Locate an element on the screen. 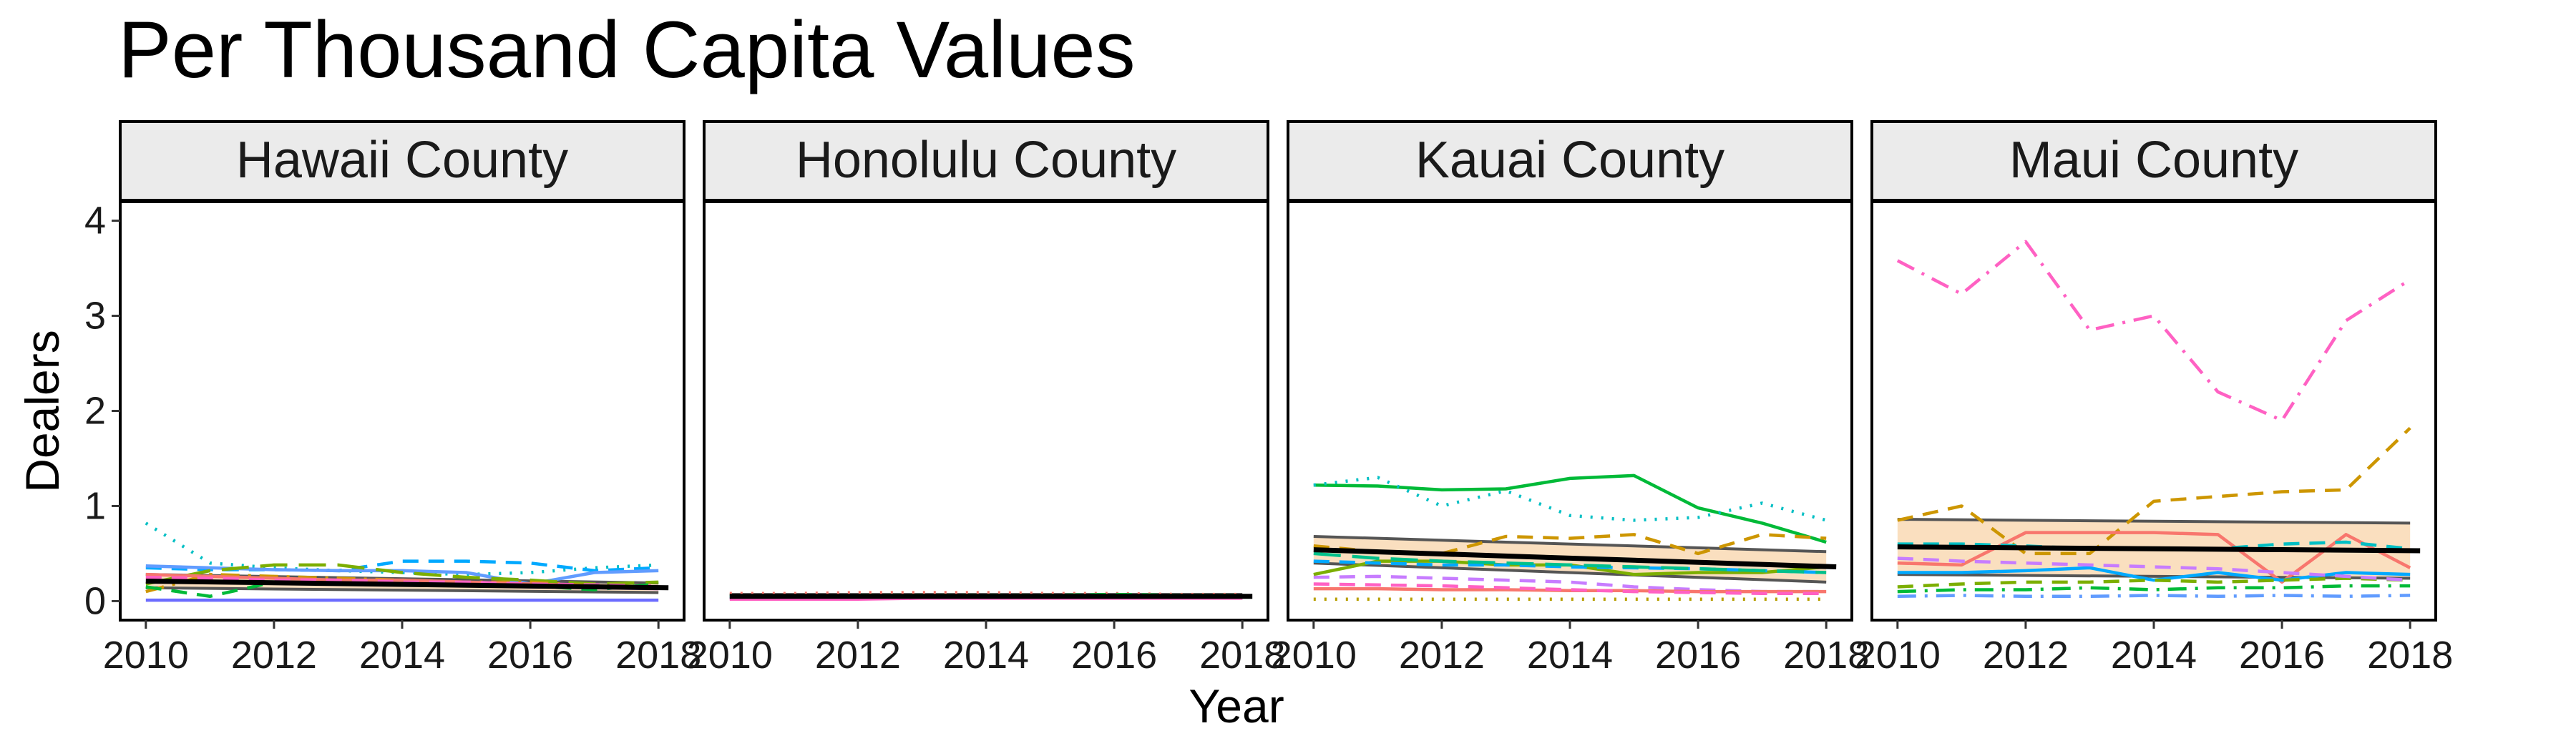 The height and width of the screenshot is (751, 2576). facet-strip-label: Honolulu County is located at coordinates (986, 160).